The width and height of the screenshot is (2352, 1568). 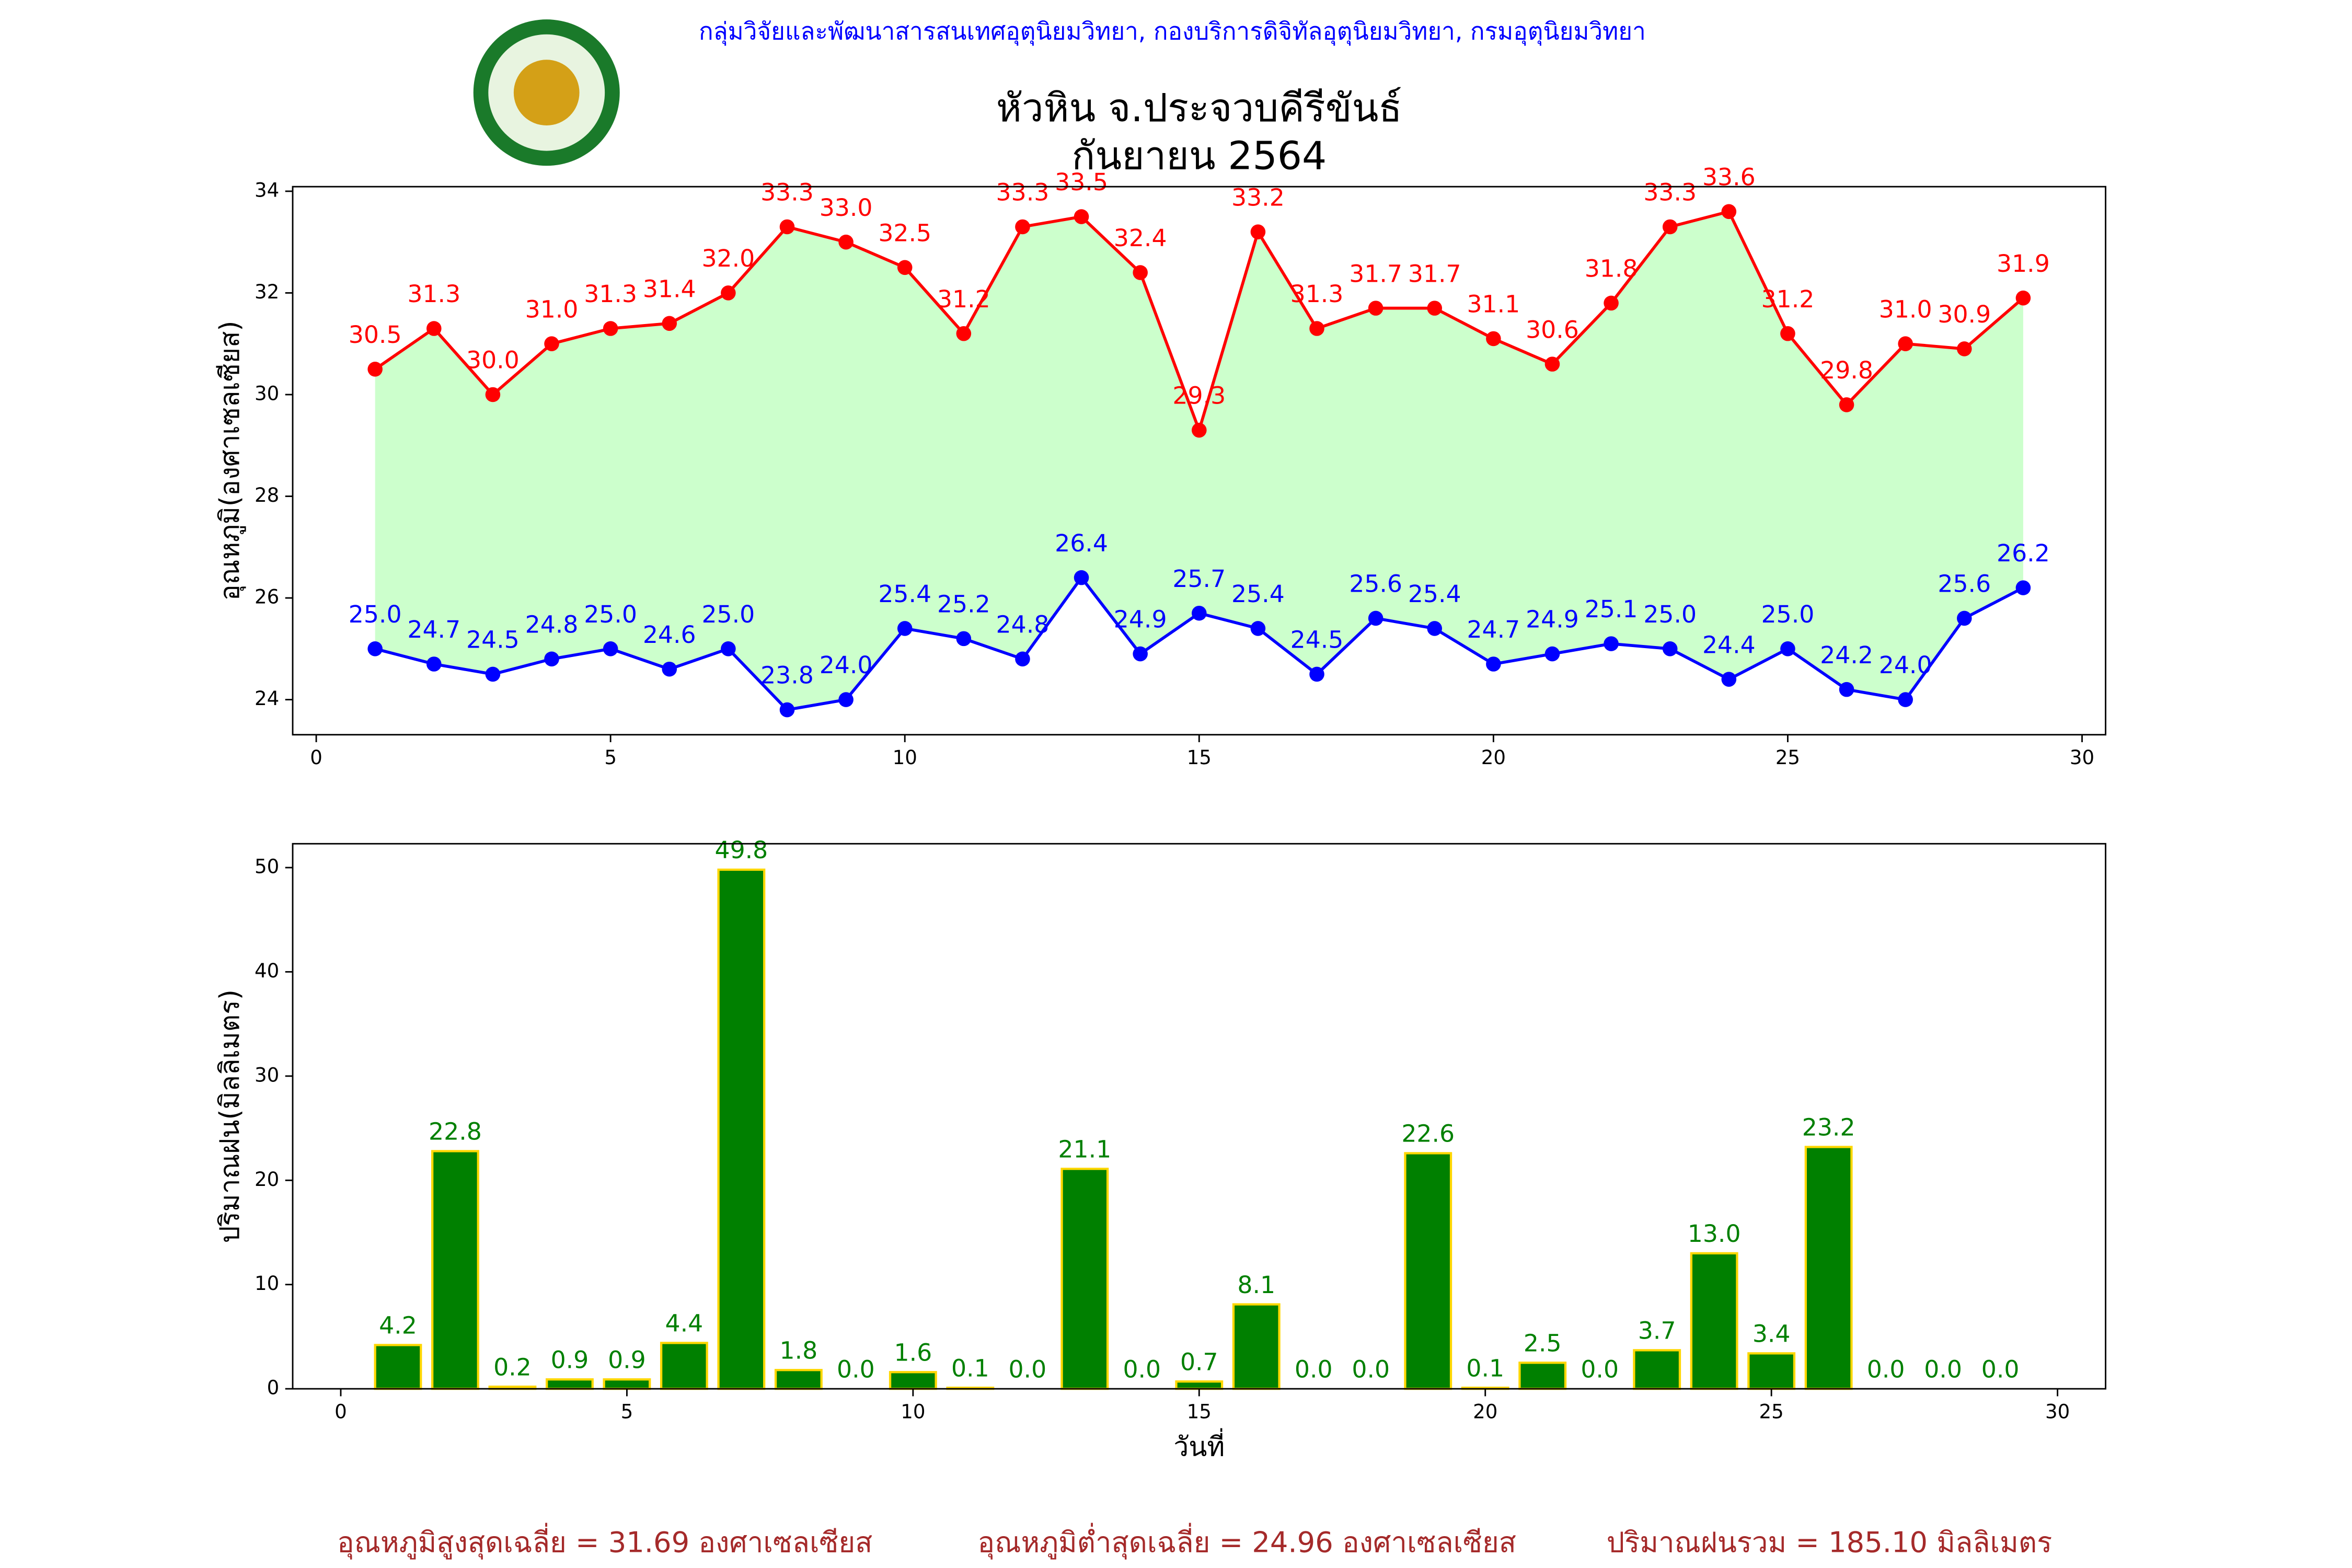 What do you see at coordinates (1611, 269) in the screenshot?
I see `data-label: 31.8` at bounding box center [1611, 269].